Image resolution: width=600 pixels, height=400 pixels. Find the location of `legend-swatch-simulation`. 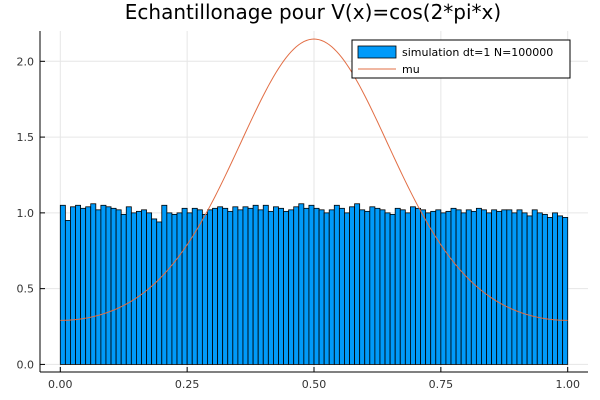

legend-swatch-simulation is located at coordinates (377, 52).